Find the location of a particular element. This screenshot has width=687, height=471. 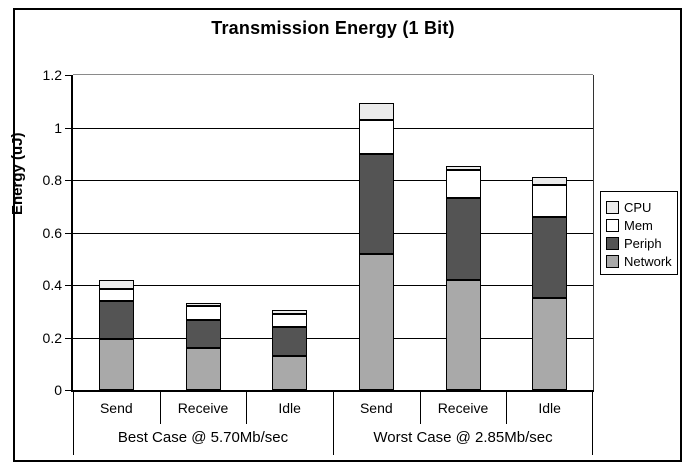

y-tick-label: 1.2 is located at coordinates (52, 75).